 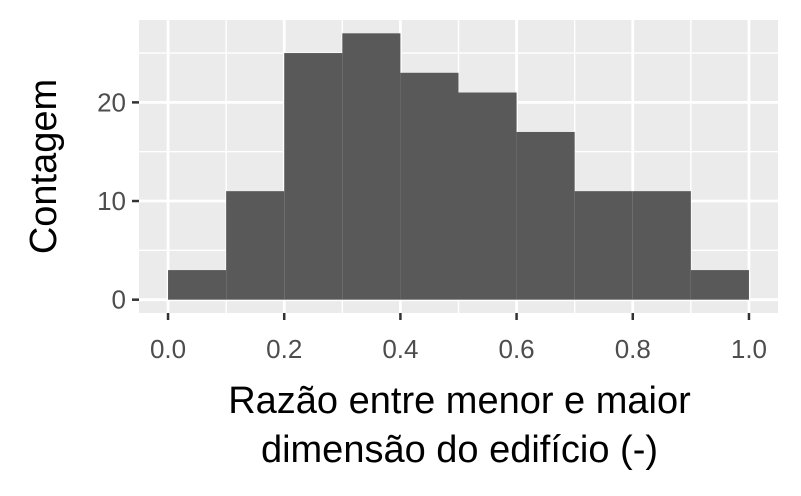 What do you see at coordinates (284, 349) in the screenshot?
I see `x-tick-label: 0.2` at bounding box center [284, 349].